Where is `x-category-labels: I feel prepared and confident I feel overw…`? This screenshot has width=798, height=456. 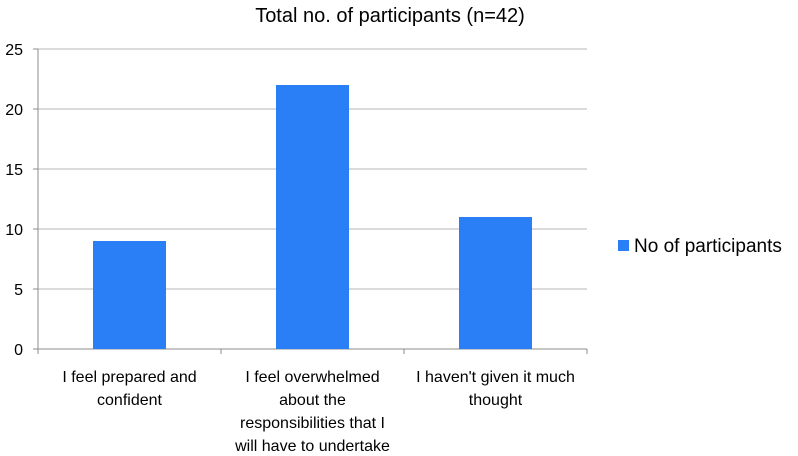 x-category-labels: I feel prepared and confident I feel overw… is located at coordinates (318, 412).